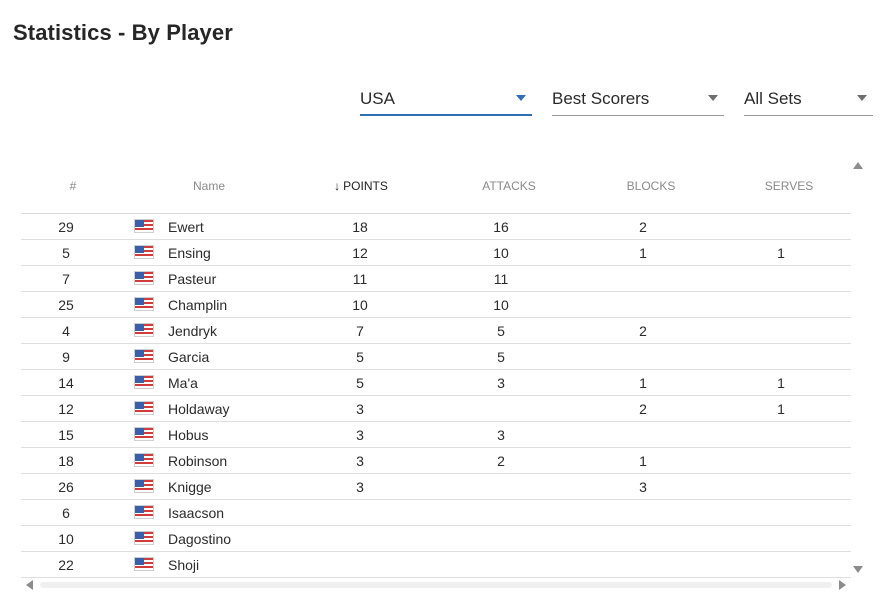 This screenshot has width=890, height=612. What do you see at coordinates (66, 487) in the screenshot?
I see `cell-number: 26` at bounding box center [66, 487].